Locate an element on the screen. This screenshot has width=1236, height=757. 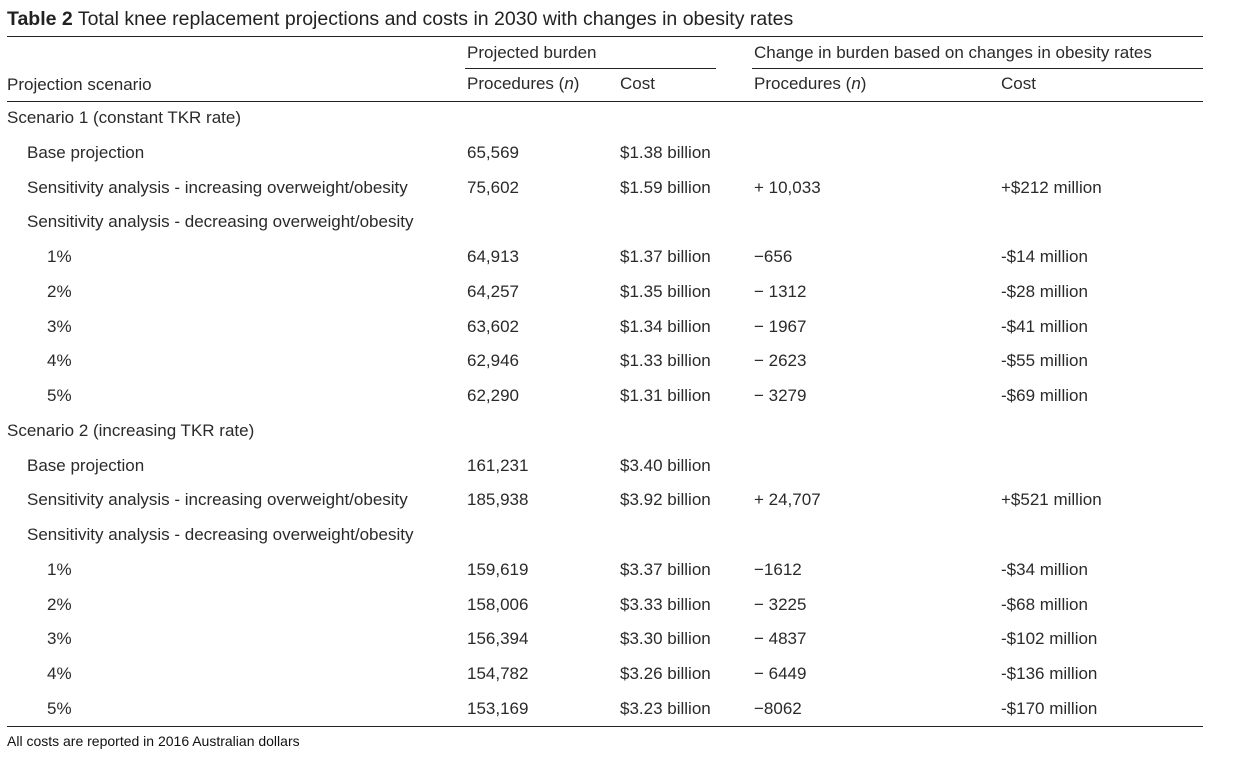
procedures-cell: 161,231 is located at coordinates (498, 465).